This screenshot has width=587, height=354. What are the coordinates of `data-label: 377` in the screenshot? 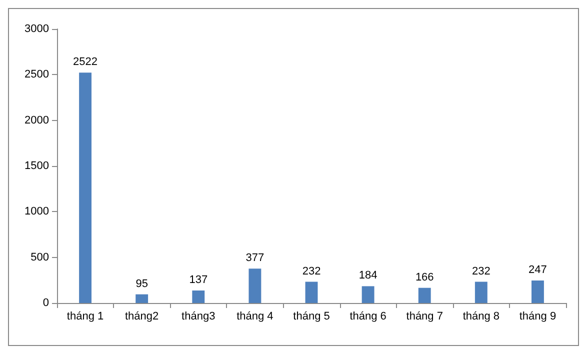 It's located at (255, 258).